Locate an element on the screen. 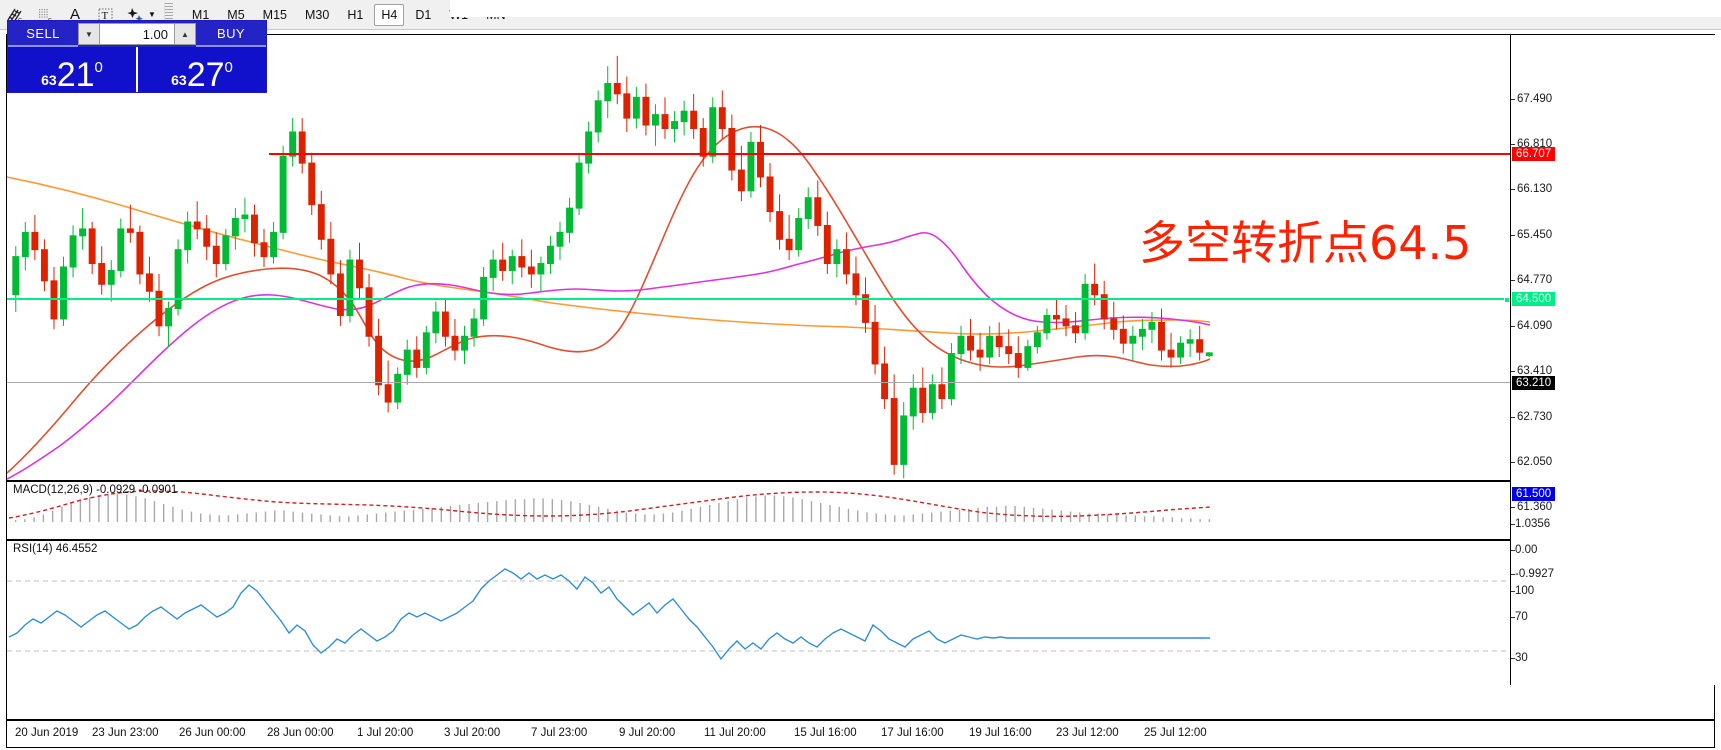 The width and height of the screenshot is (1721, 750). time-label-6: 7 Jul 23:00 is located at coordinates (559, 733).